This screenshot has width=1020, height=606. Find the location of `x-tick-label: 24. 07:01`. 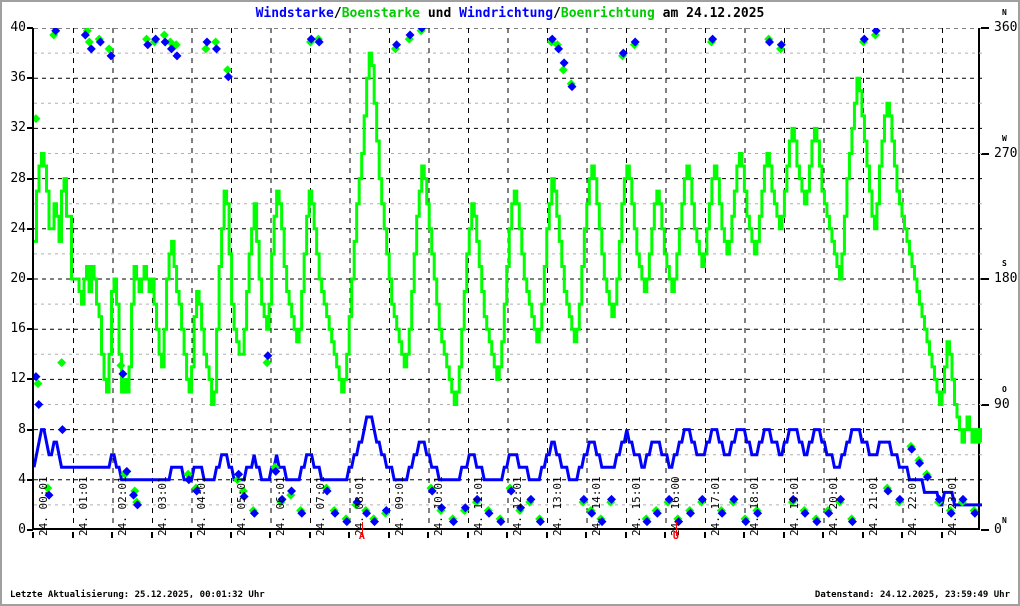

x-tick-label: 24. 07:01 is located at coordinates (320, 506).